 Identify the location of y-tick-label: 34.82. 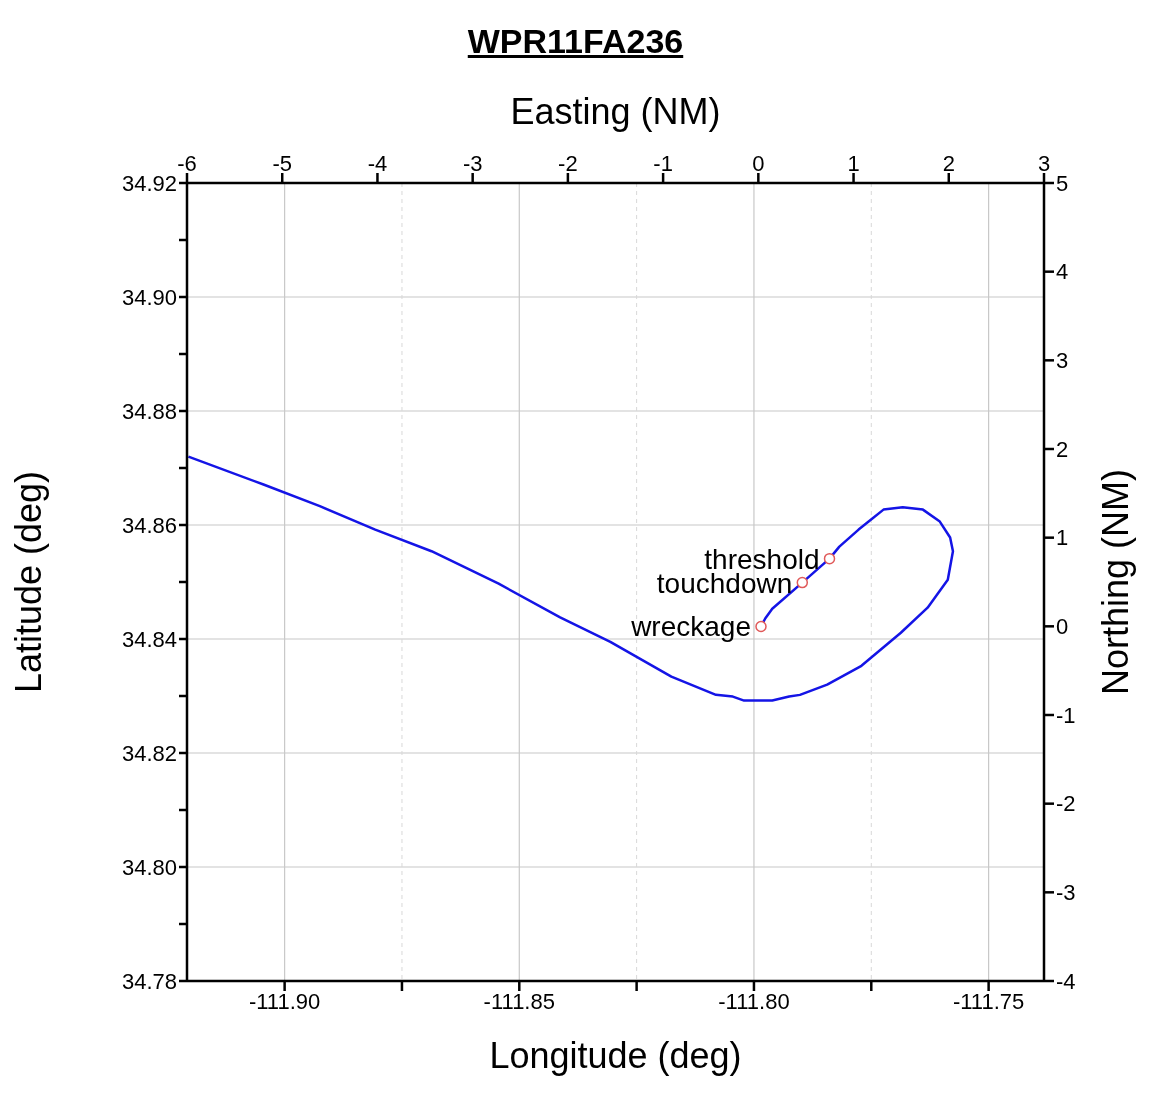
(149, 753).